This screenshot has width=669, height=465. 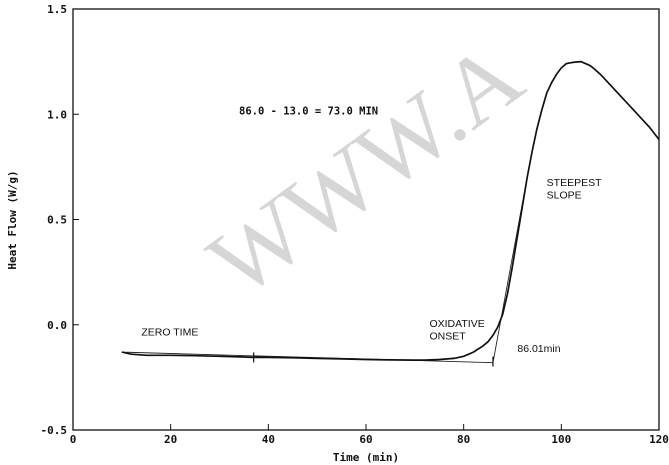 What do you see at coordinates (57, 325) in the screenshot?
I see `y-tick-label: 0.0` at bounding box center [57, 325].